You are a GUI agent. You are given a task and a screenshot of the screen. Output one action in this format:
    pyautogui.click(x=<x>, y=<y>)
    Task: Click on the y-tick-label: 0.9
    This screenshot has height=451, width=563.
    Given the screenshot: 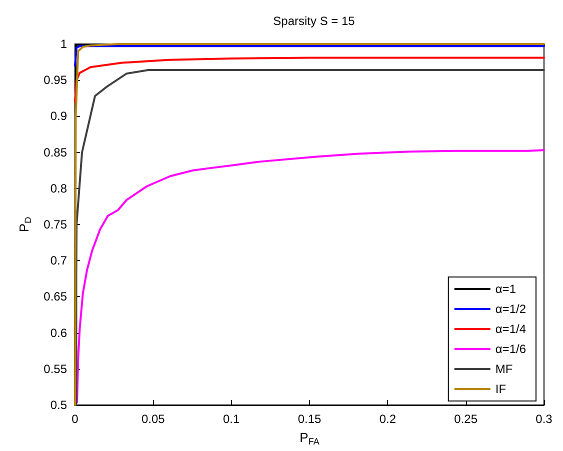 What is the action you would take?
    pyautogui.click(x=59, y=116)
    